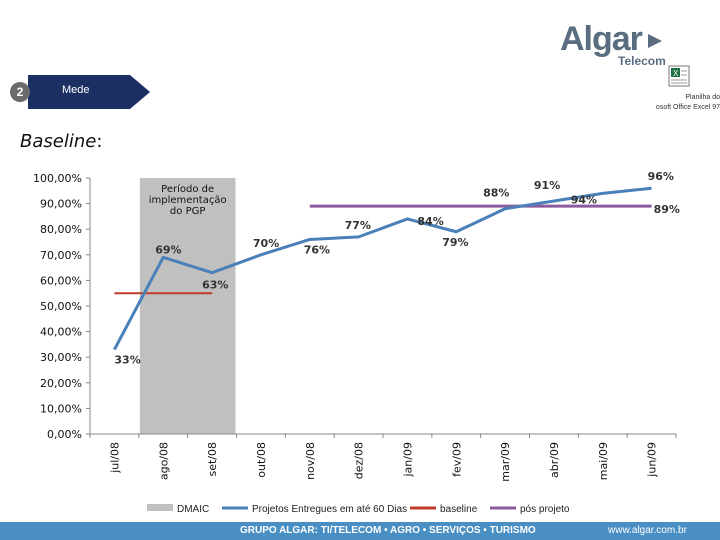 The height and width of the screenshot is (540, 720). Describe the element at coordinates (359, 460) in the screenshot. I see `x-tick-label: dez/08` at that location.